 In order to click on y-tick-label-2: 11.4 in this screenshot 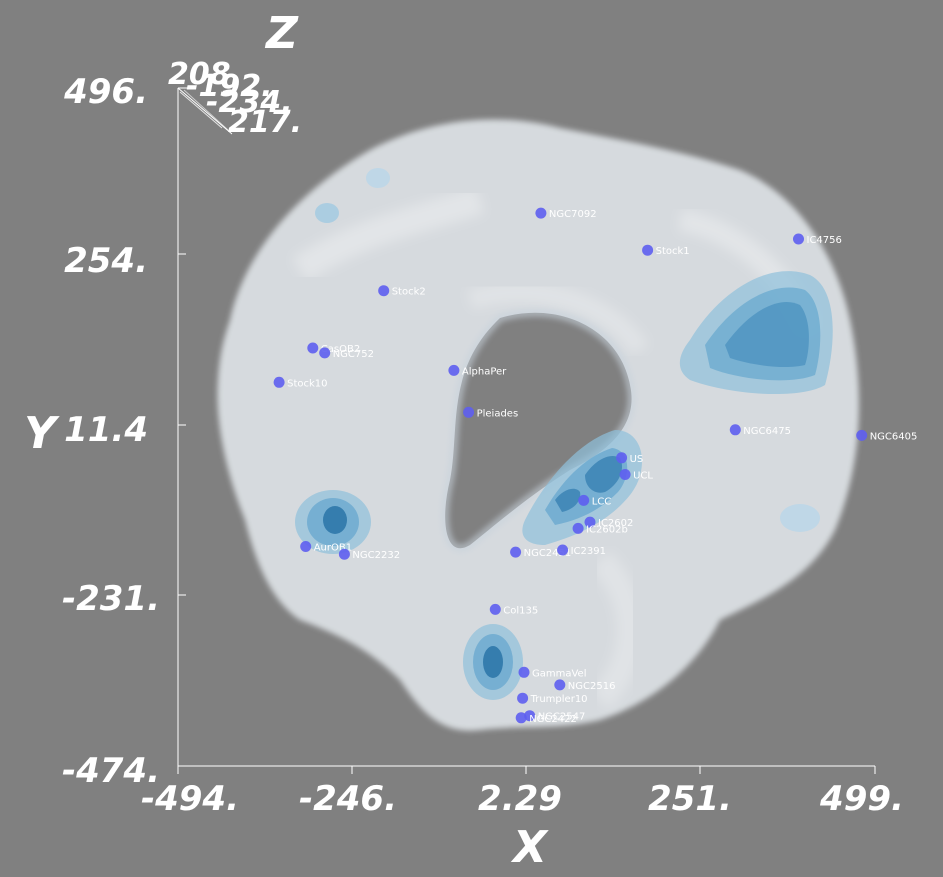, I will do `click(106, 430)`.